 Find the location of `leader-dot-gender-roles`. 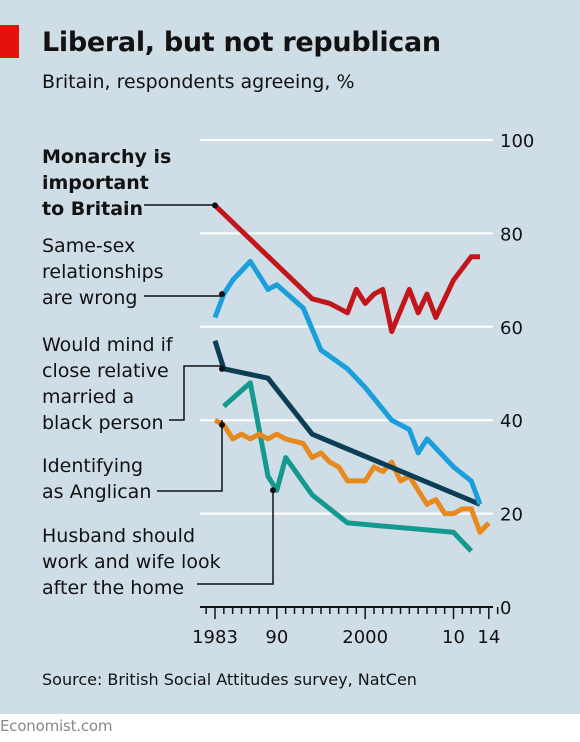

leader-dot-gender-roles is located at coordinates (273, 490).